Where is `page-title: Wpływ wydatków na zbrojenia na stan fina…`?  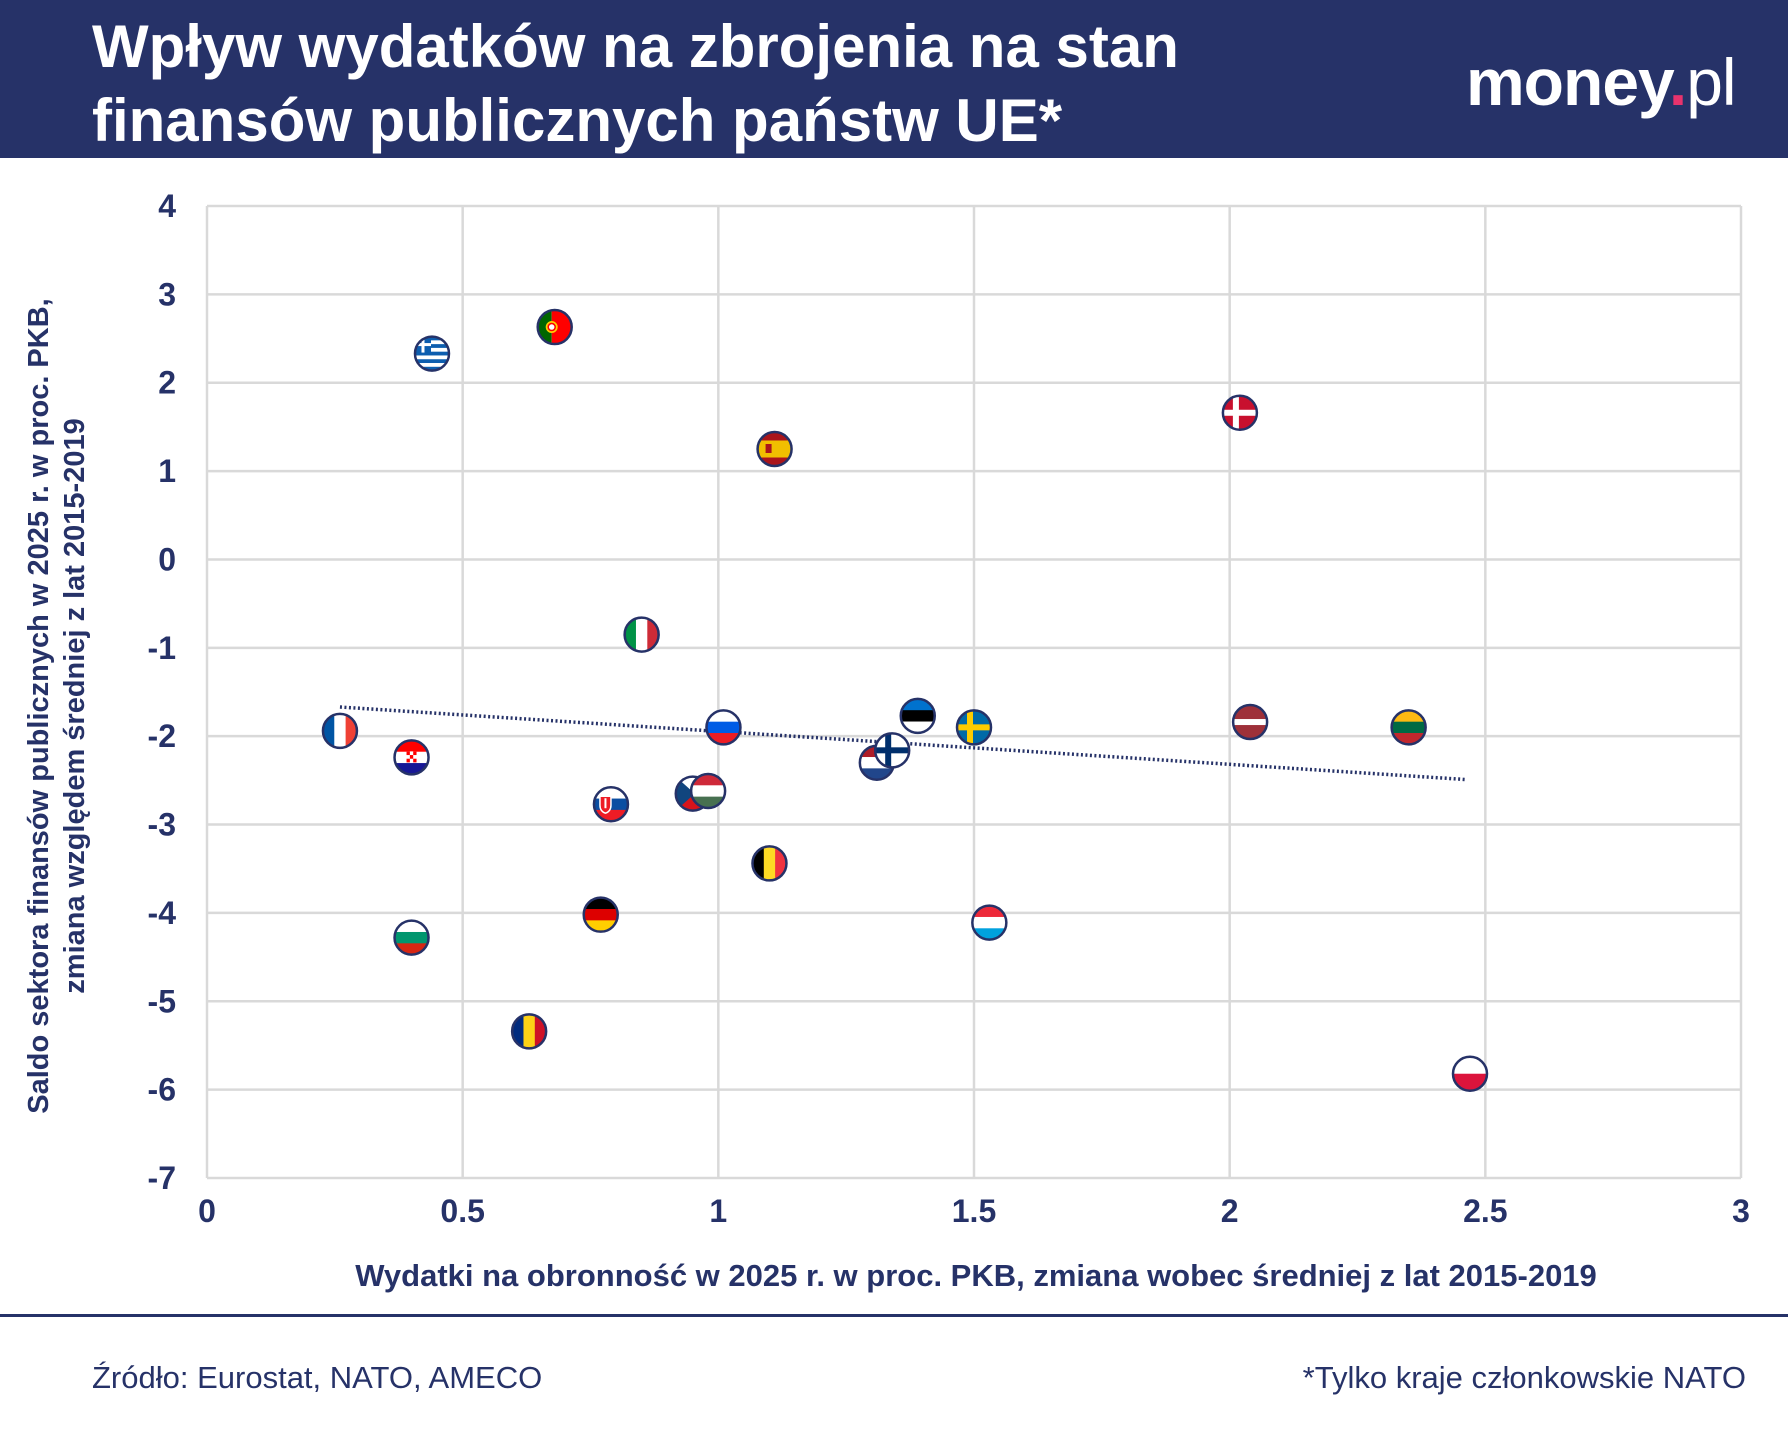 page-title: Wpływ wydatków na zbrojenia na stan fina… is located at coordinates (742, 84).